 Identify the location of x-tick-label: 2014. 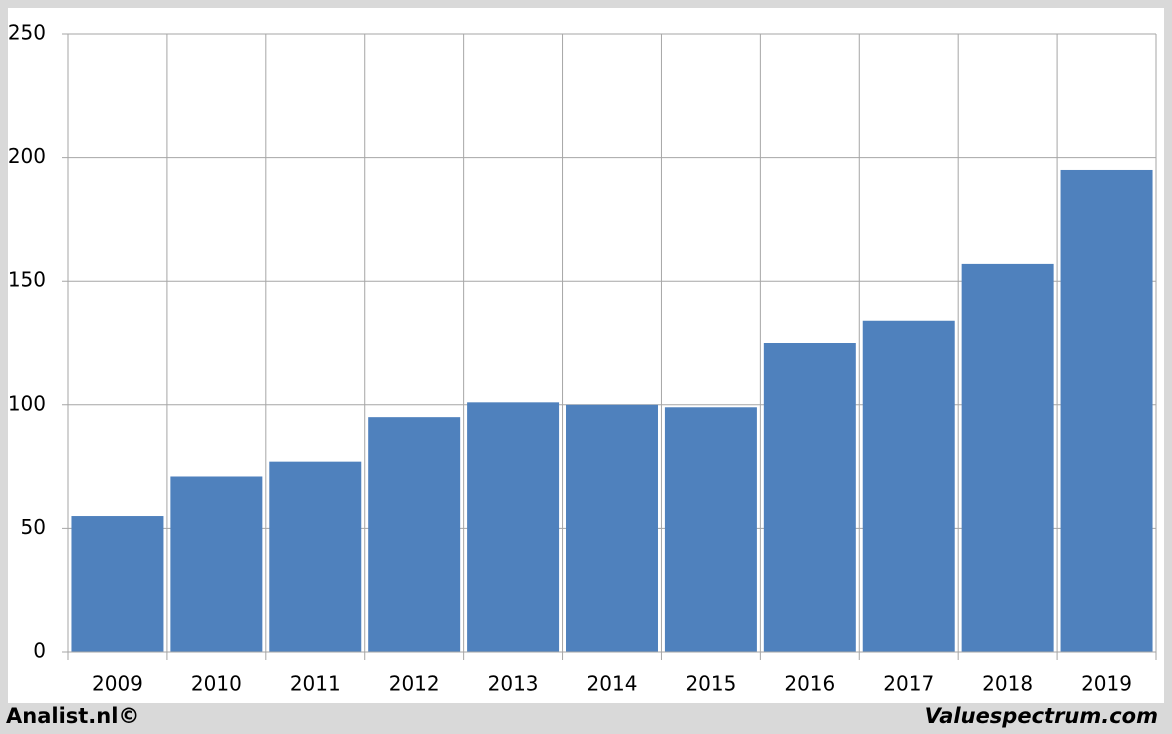
(612, 684).